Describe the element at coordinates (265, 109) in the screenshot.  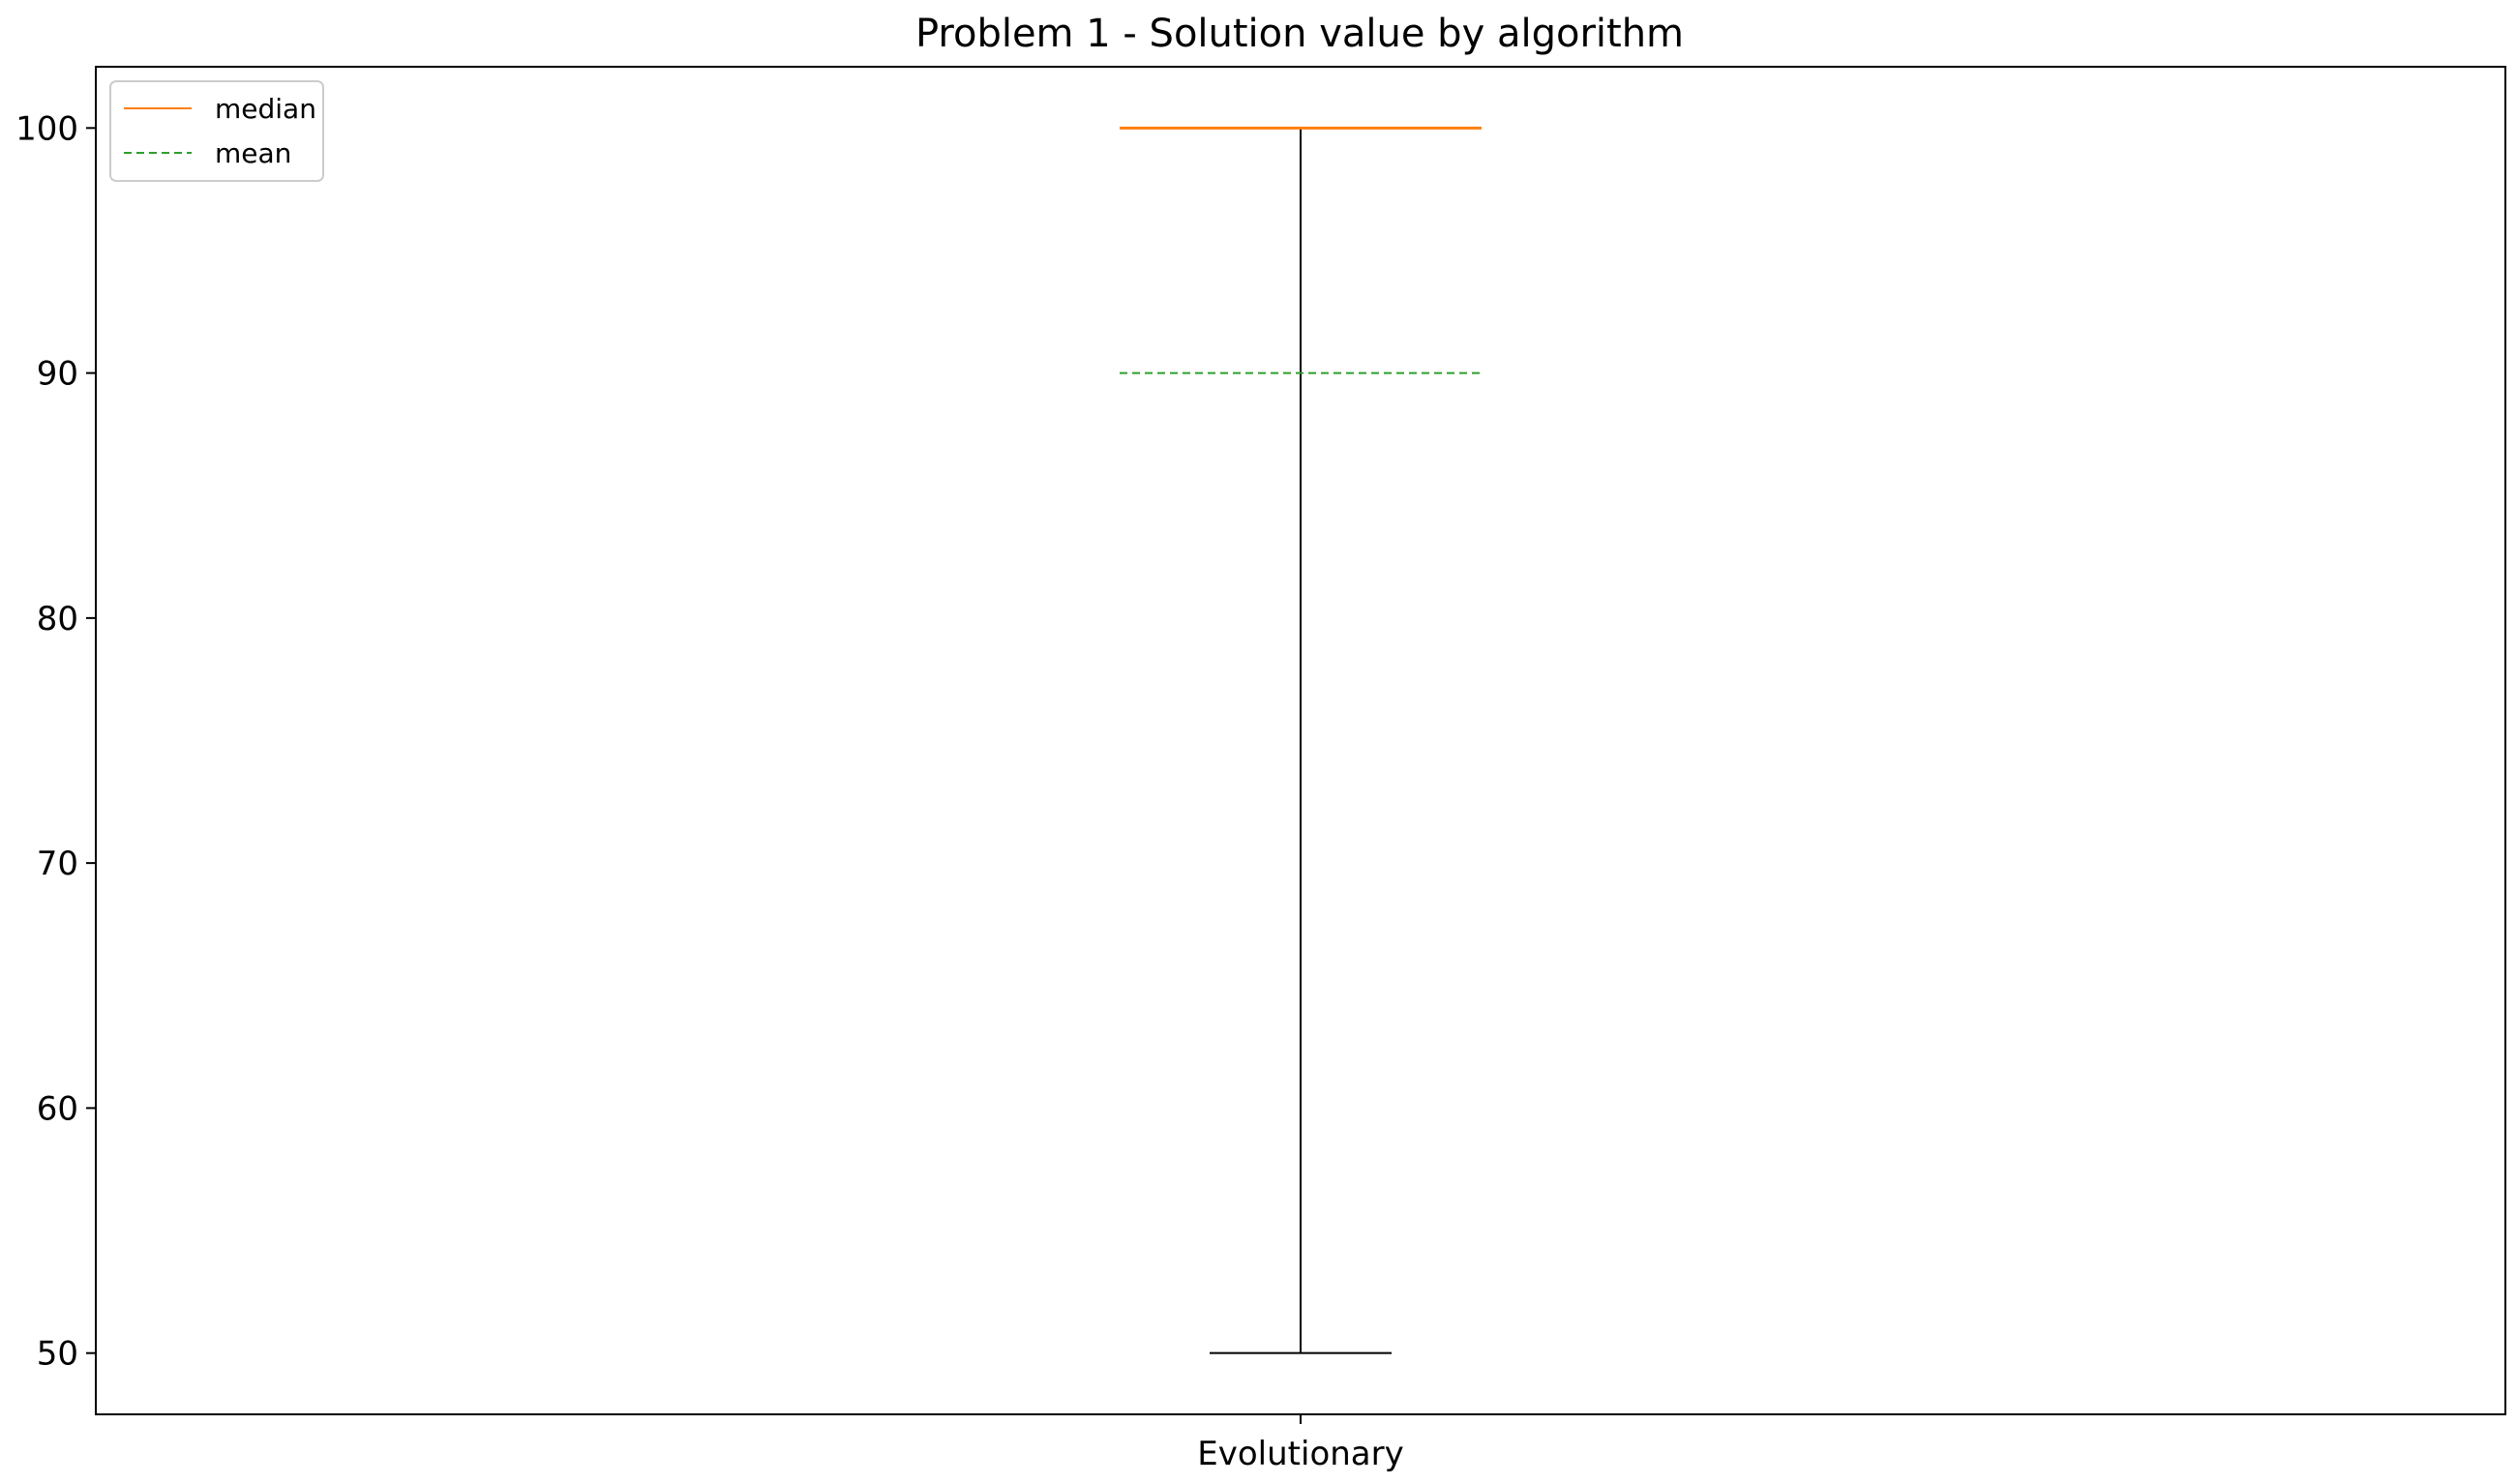
I see `legend-median-label: median` at that location.